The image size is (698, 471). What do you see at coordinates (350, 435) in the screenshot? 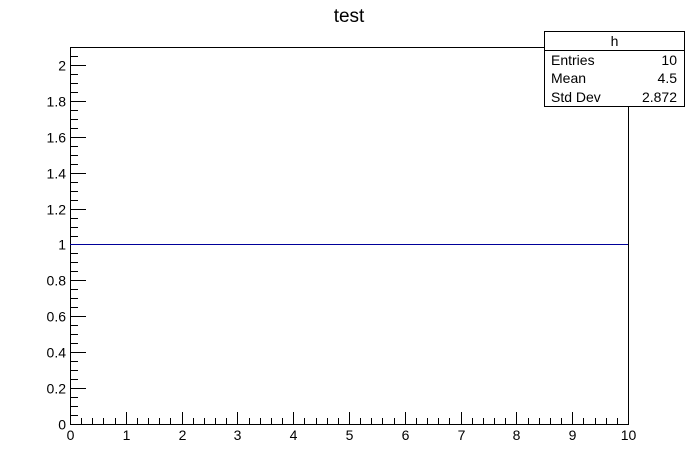
I see `x-tick-label: 5` at bounding box center [350, 435].